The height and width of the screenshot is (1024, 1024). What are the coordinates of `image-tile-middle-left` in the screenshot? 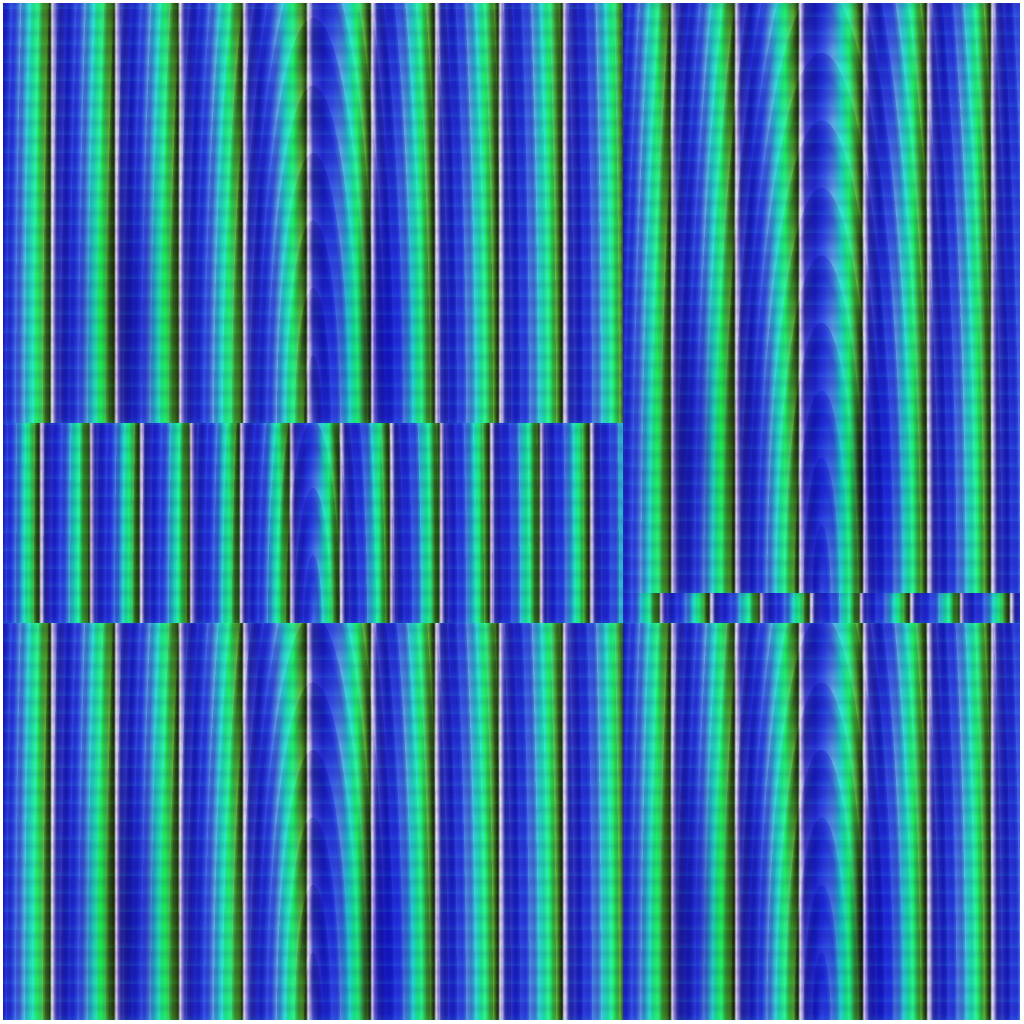 It's located at (313, 523).